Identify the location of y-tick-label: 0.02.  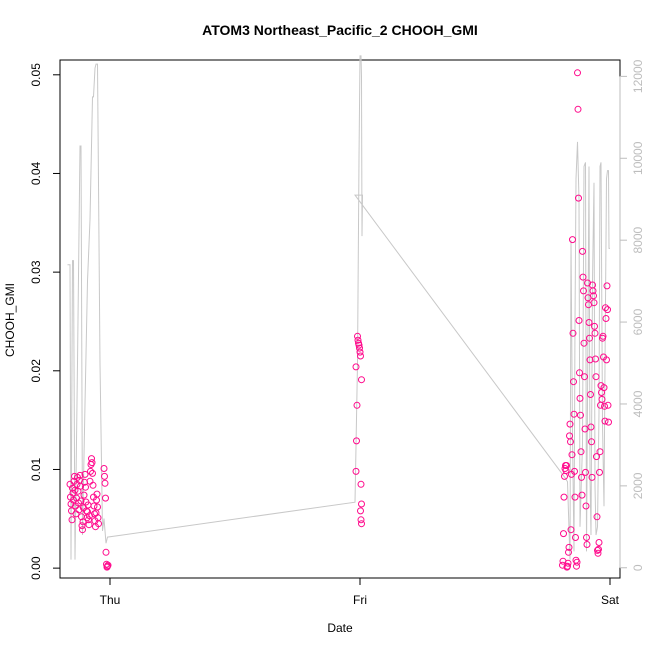
(36, 371).